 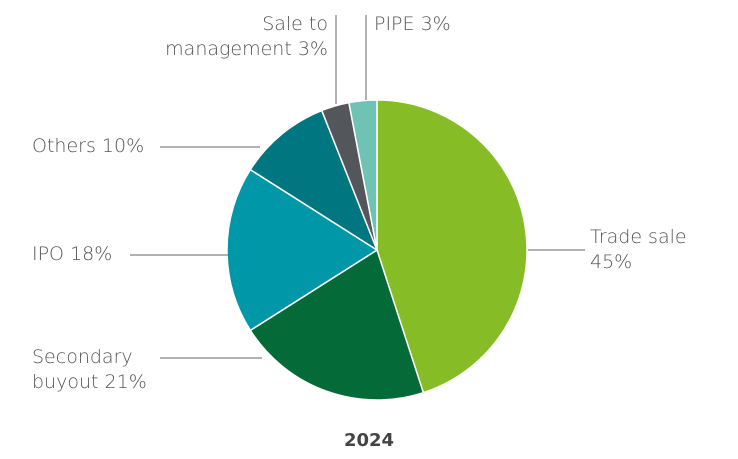 What do you see at coordinates (650, 250) in the screenshot?
I see `slice-label: Trade sale 45%` at bounding box center [650, 250].